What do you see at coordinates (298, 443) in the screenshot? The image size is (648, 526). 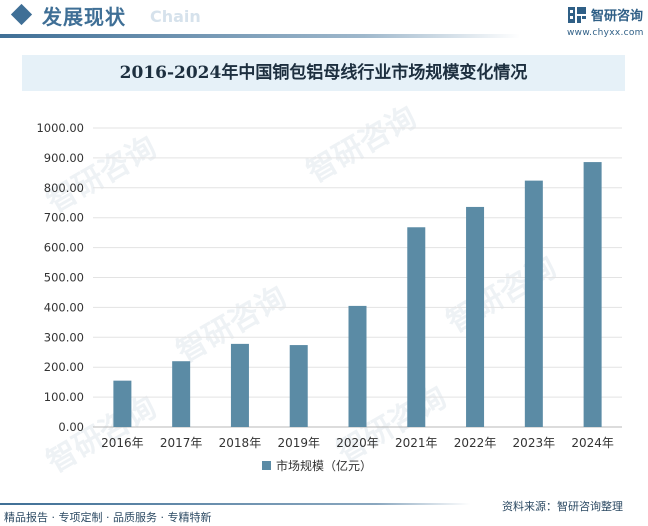 I see `x-tick-label: 2019年` at bounding box center [298, 443].